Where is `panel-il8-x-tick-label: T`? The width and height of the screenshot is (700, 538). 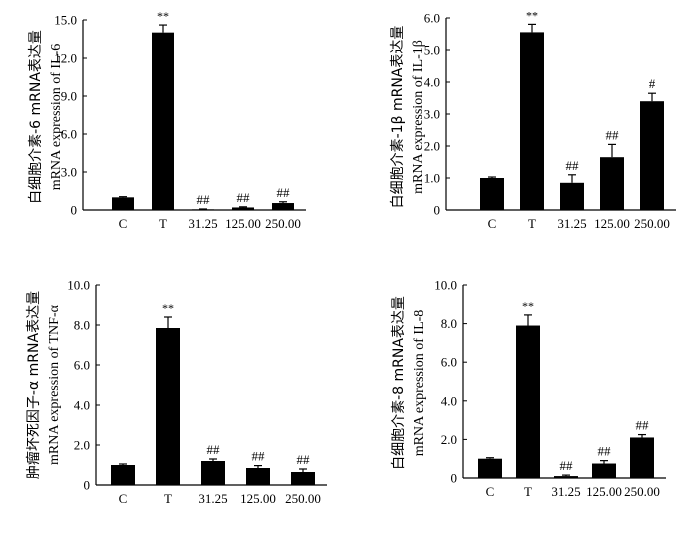 panel-il8-x-tick-label: T is located at coordinates (528, 491).